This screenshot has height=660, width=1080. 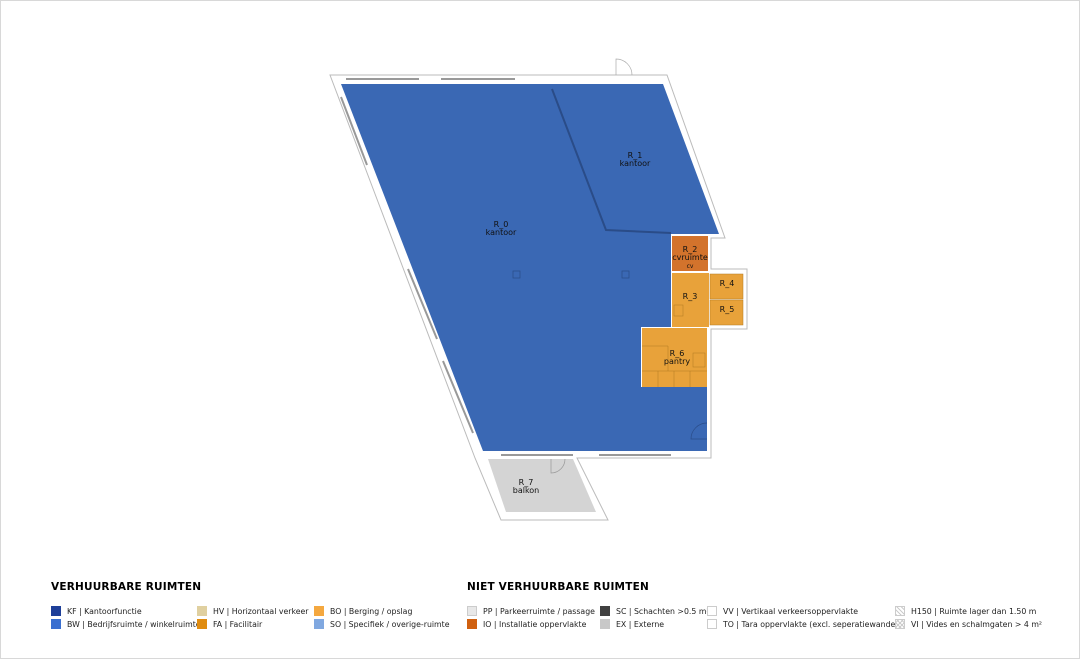 I want to click on room-id: R_6, so click(x=677, y=353).